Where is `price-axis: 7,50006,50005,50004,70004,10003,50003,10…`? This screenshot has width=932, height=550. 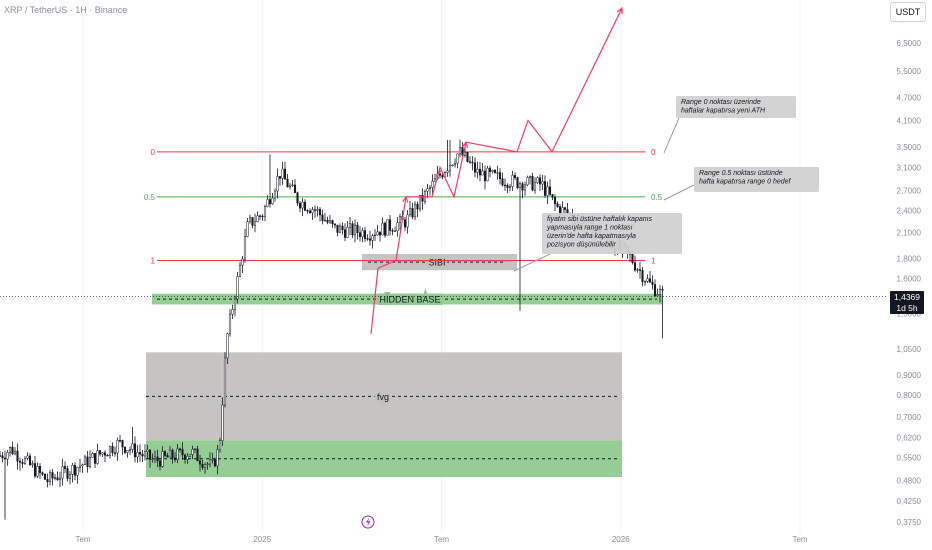 price-axis: 7,50006,50005,50004,70004,10003,50003,10… is located at coordinates (909, 271).